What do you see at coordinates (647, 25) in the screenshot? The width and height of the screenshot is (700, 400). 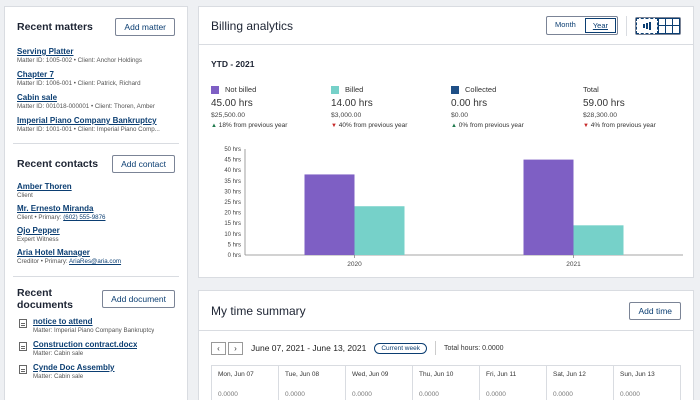 I see `bar-chart-icon` at bounding box center [647, 25].